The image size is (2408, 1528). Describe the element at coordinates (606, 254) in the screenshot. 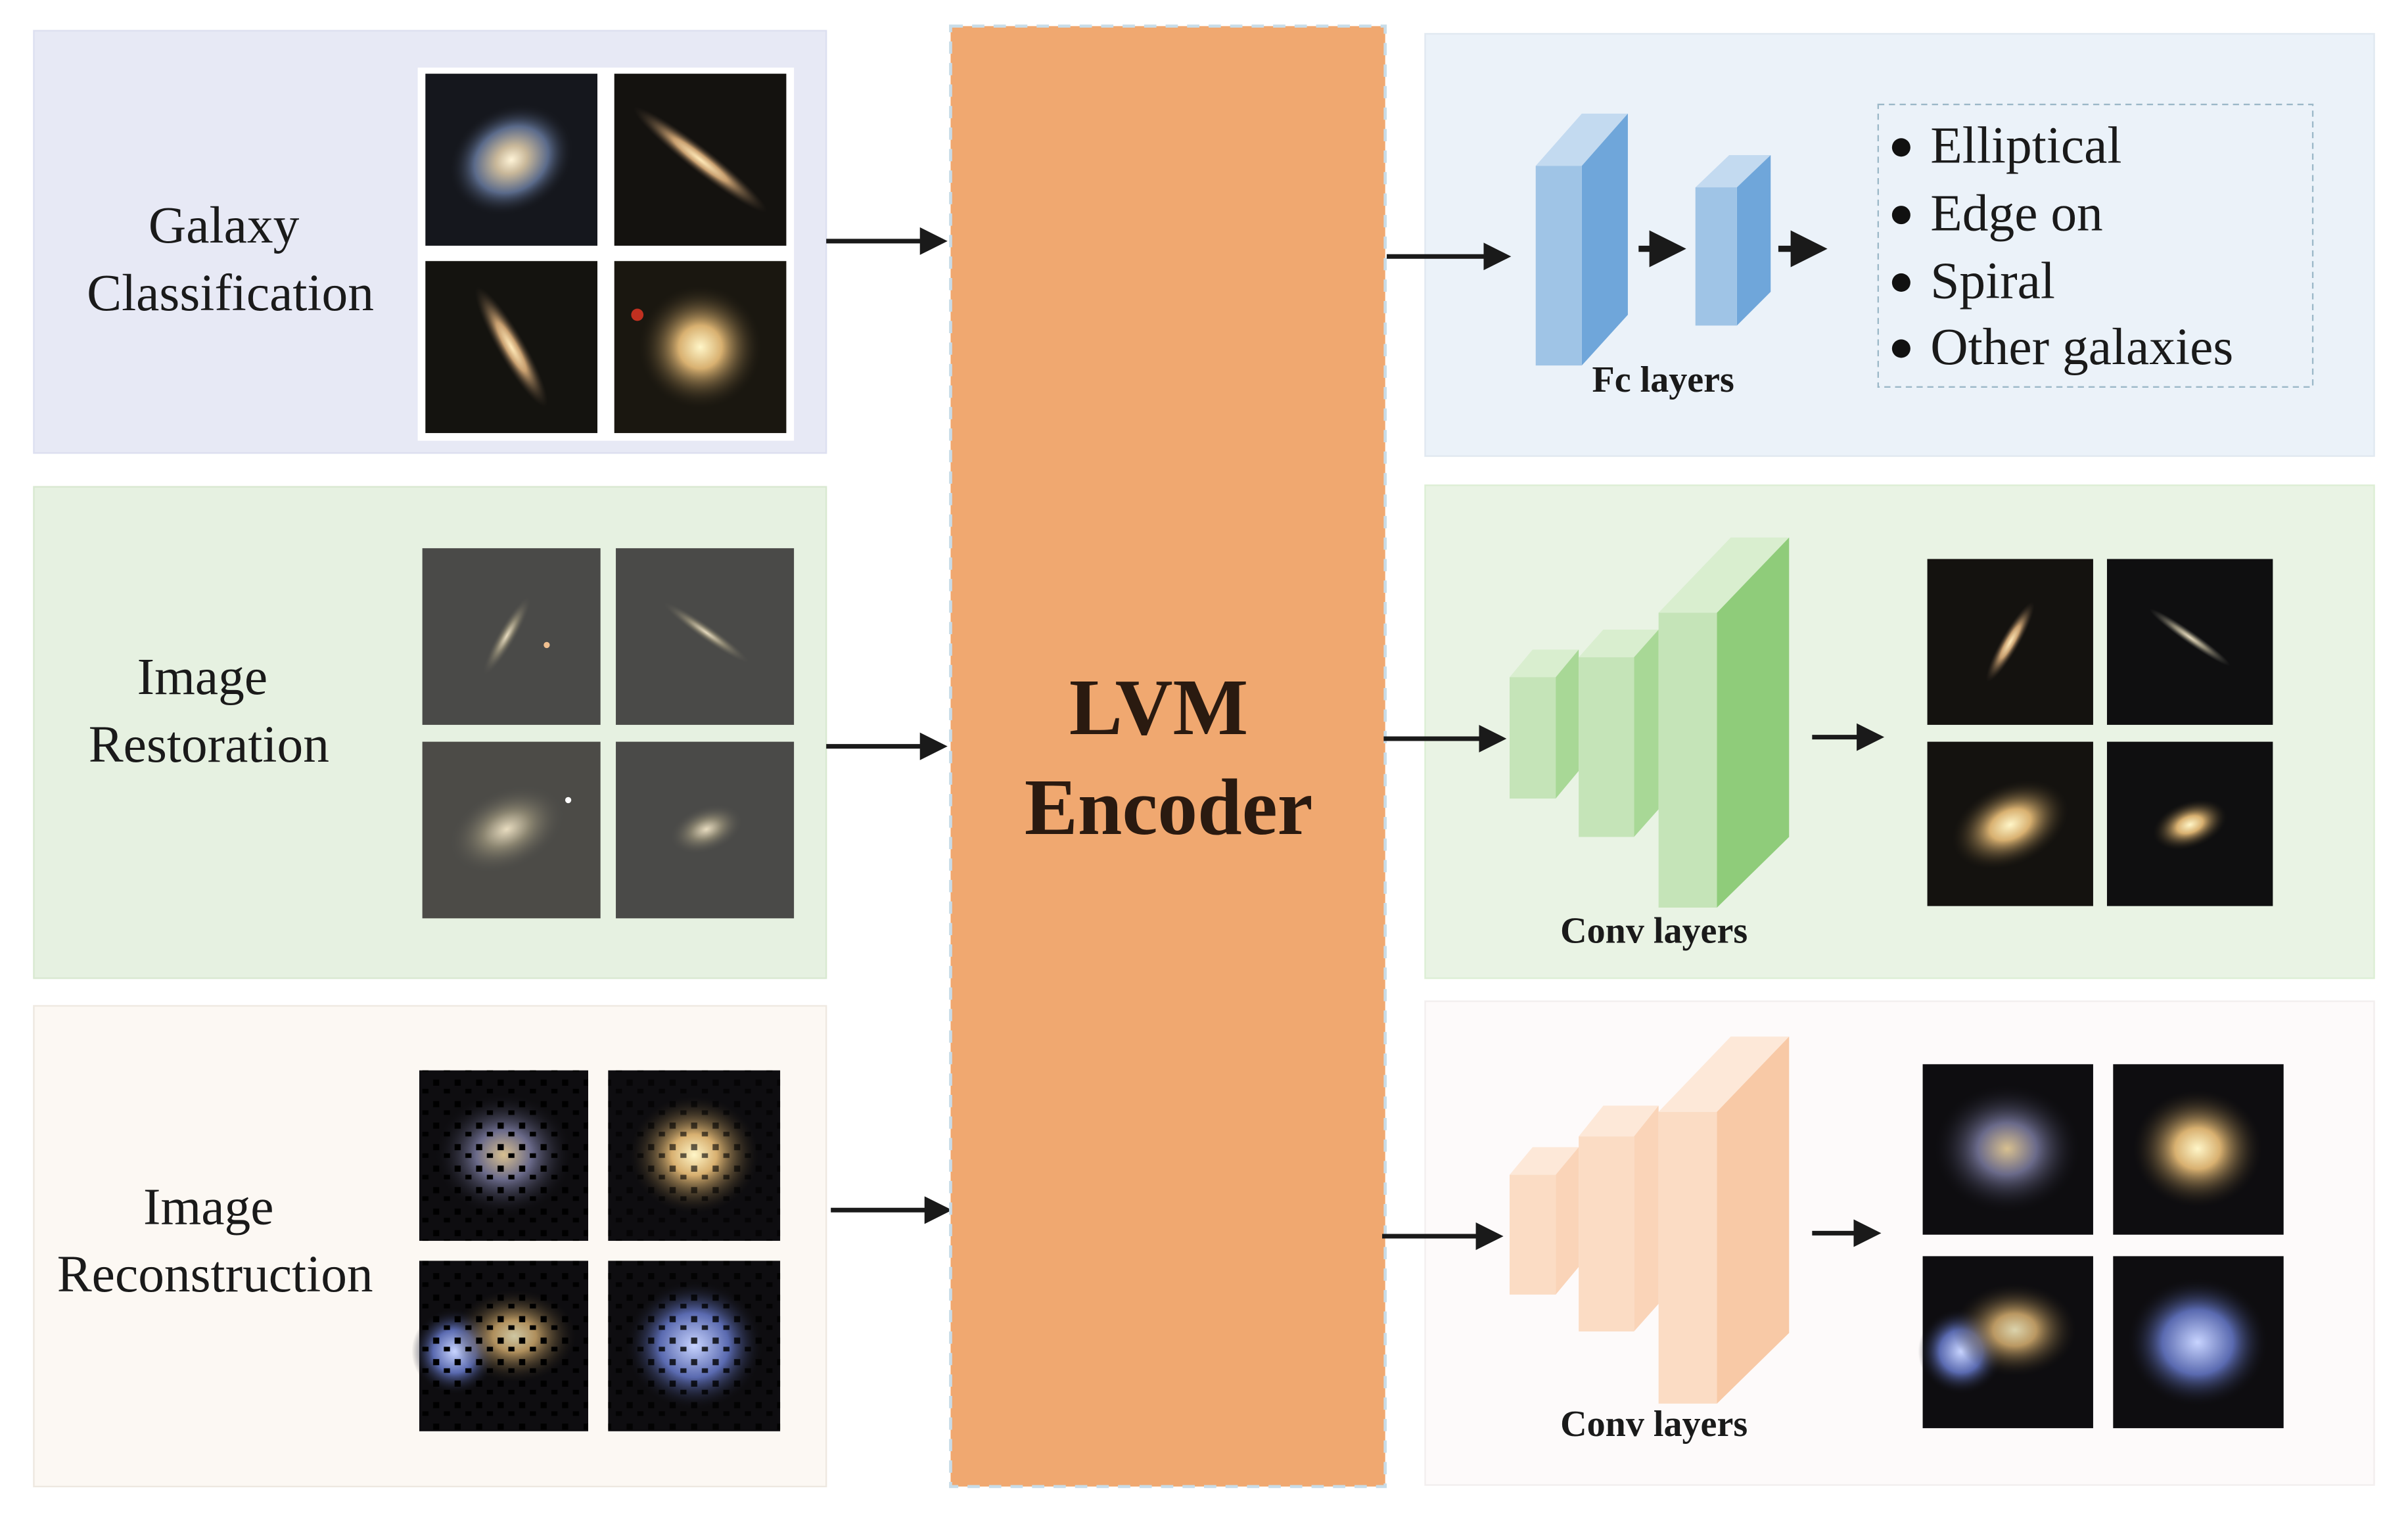

I see `classification-images` at that location.